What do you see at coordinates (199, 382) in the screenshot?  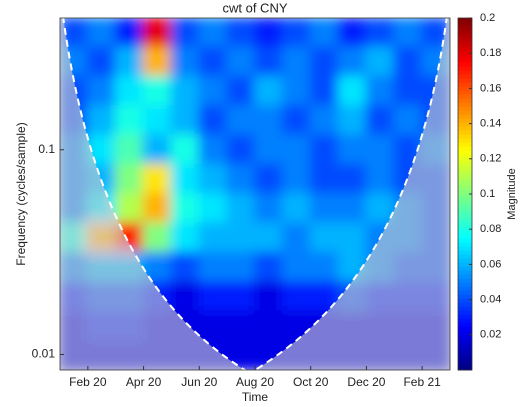 I see `x-tick-label: Jun 20` at bounding box center [199, 382].